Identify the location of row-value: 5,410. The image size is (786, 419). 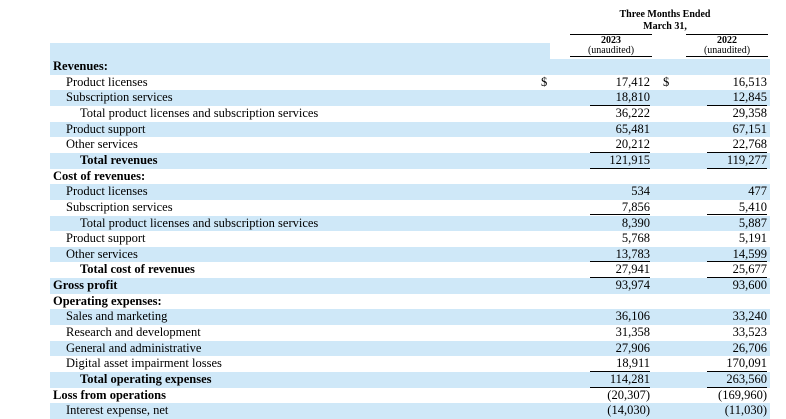
(737, 208).